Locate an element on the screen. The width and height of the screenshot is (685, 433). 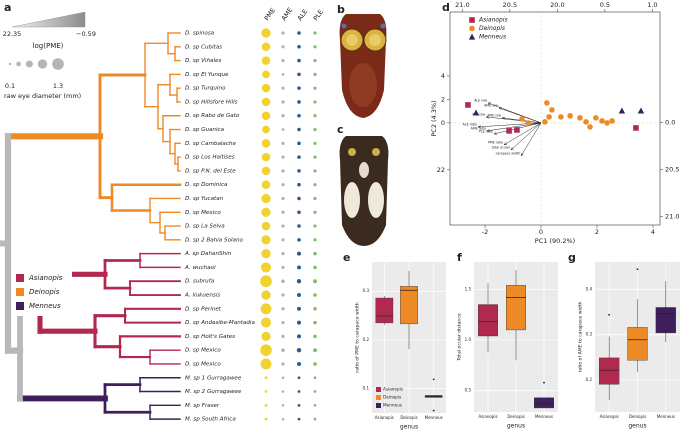
x2-tick-label: 0.5 is located at coordinates (605, 5).